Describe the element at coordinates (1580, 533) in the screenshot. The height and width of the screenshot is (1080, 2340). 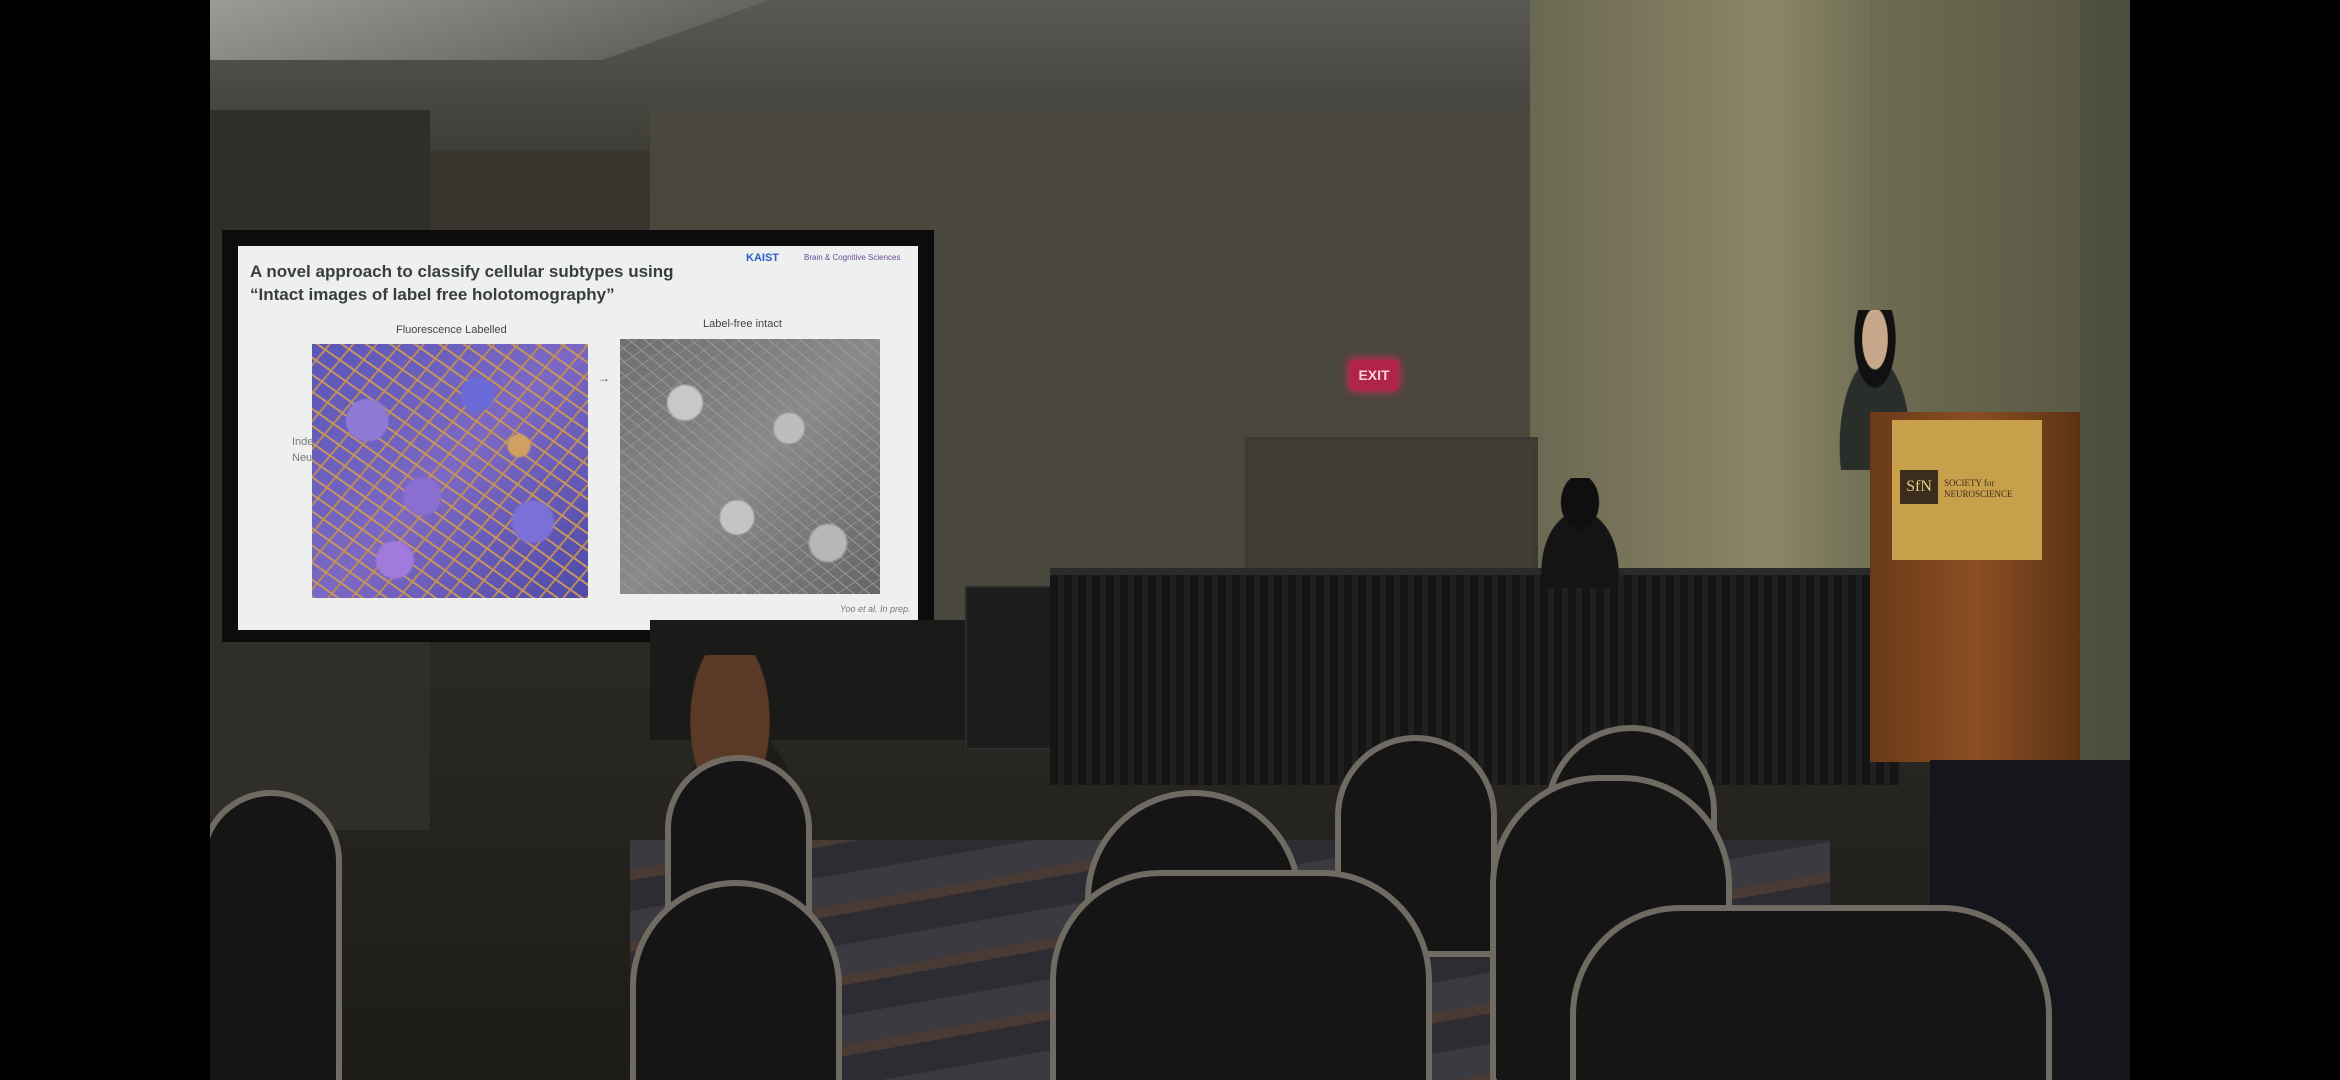
I see `seated-panelist` at that location.